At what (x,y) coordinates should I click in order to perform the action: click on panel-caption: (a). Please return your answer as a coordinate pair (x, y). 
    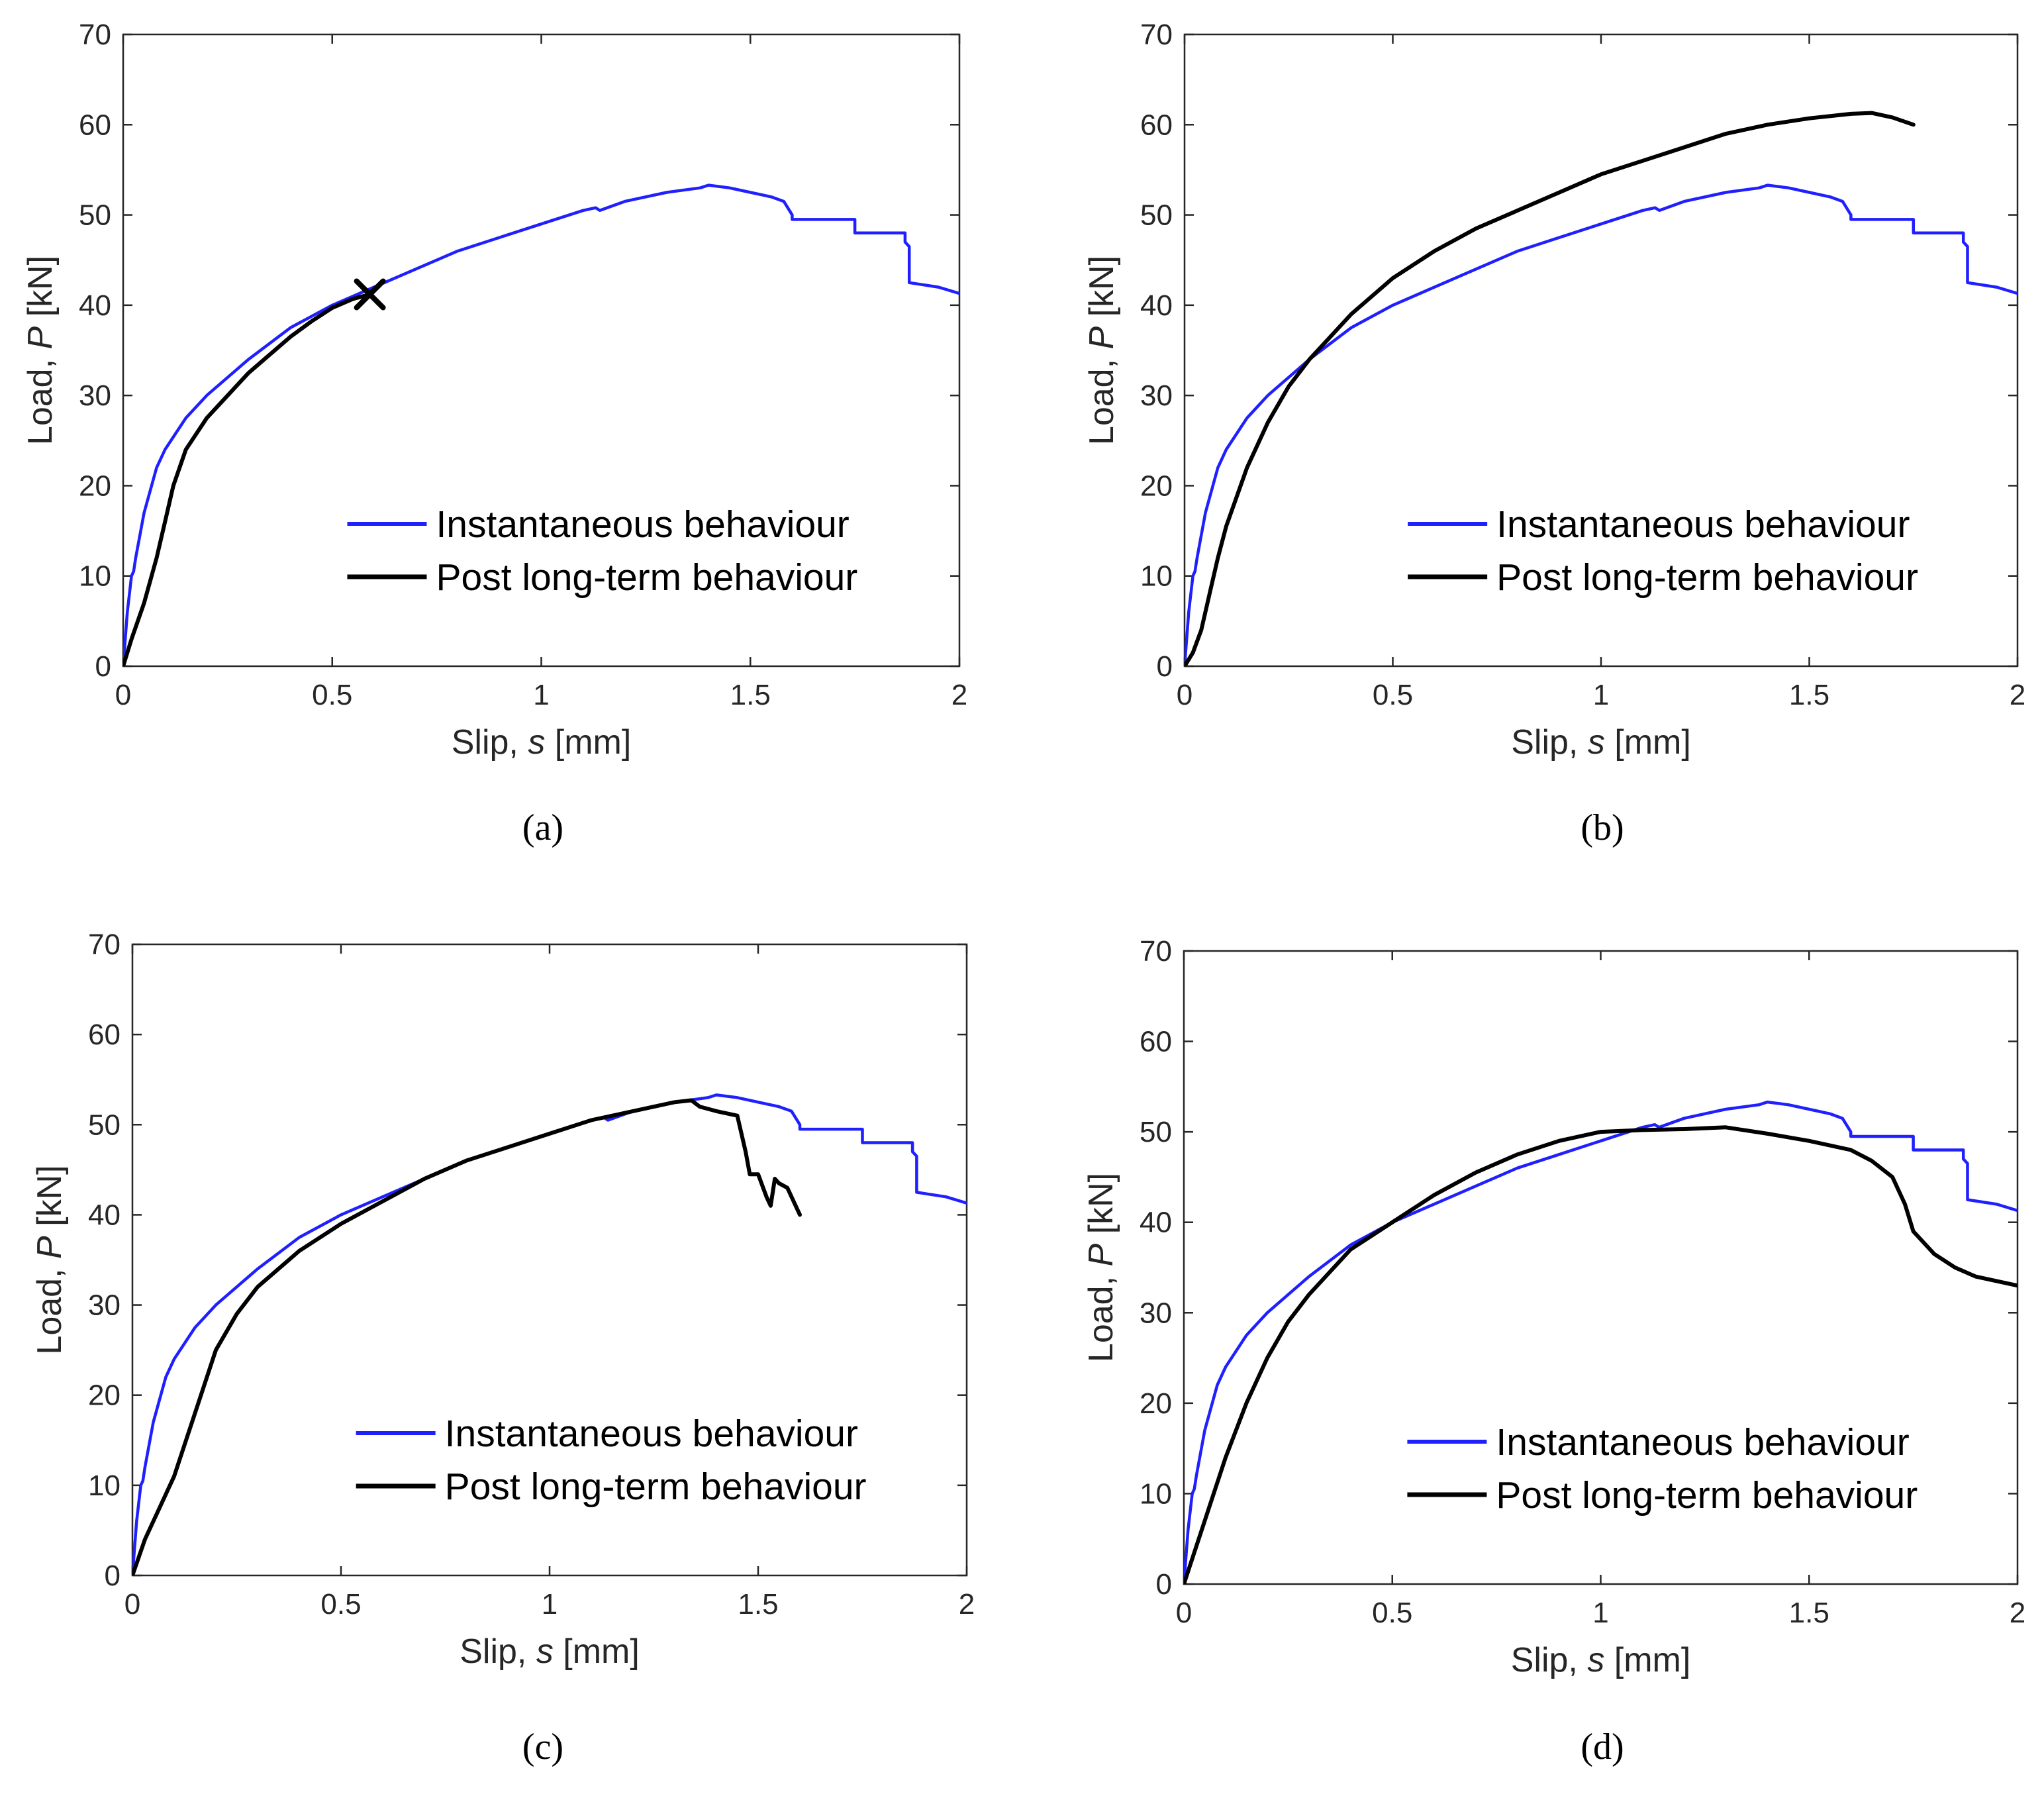
    Looking at the image, I should click on (542, 827).